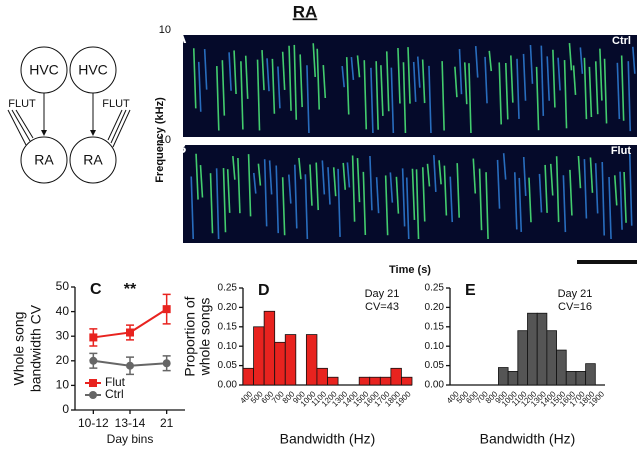 This screenshot has width=640, height=453. I want to click on figure-title: RA, so click(305, 11).